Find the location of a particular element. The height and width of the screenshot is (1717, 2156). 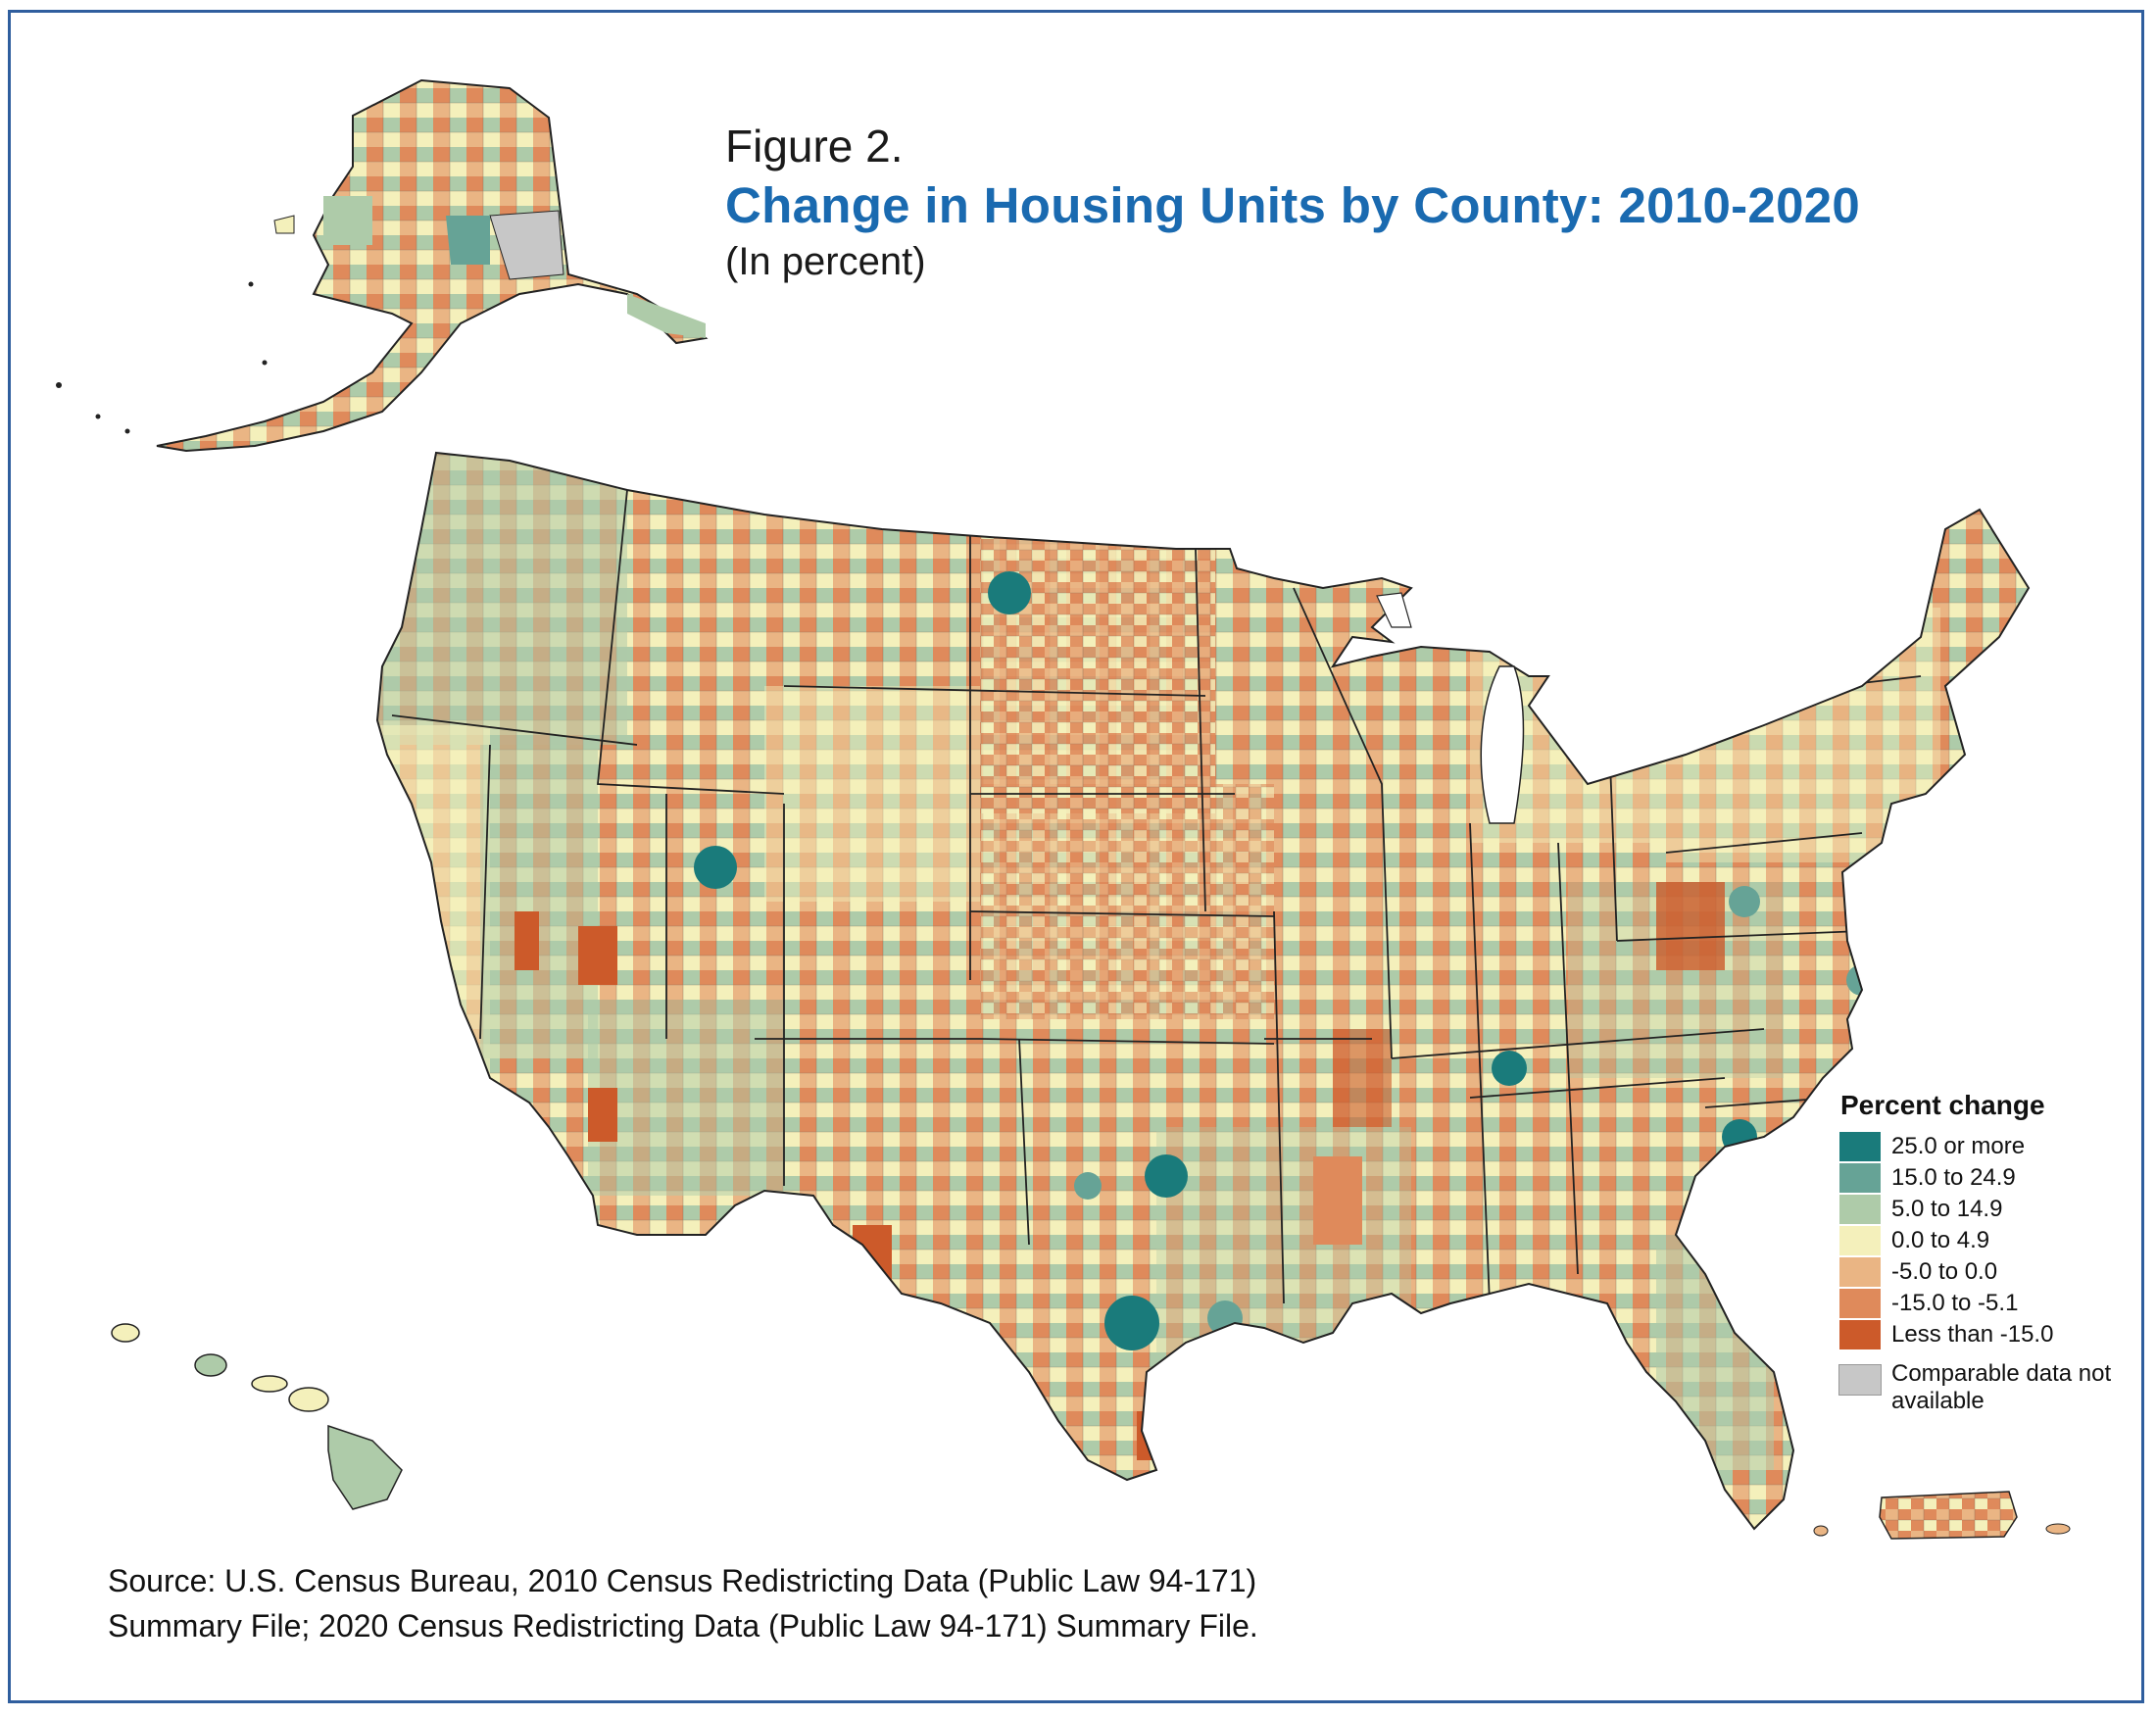

legend-label: 25.0 or more is located at coordinates (1958, 1146).